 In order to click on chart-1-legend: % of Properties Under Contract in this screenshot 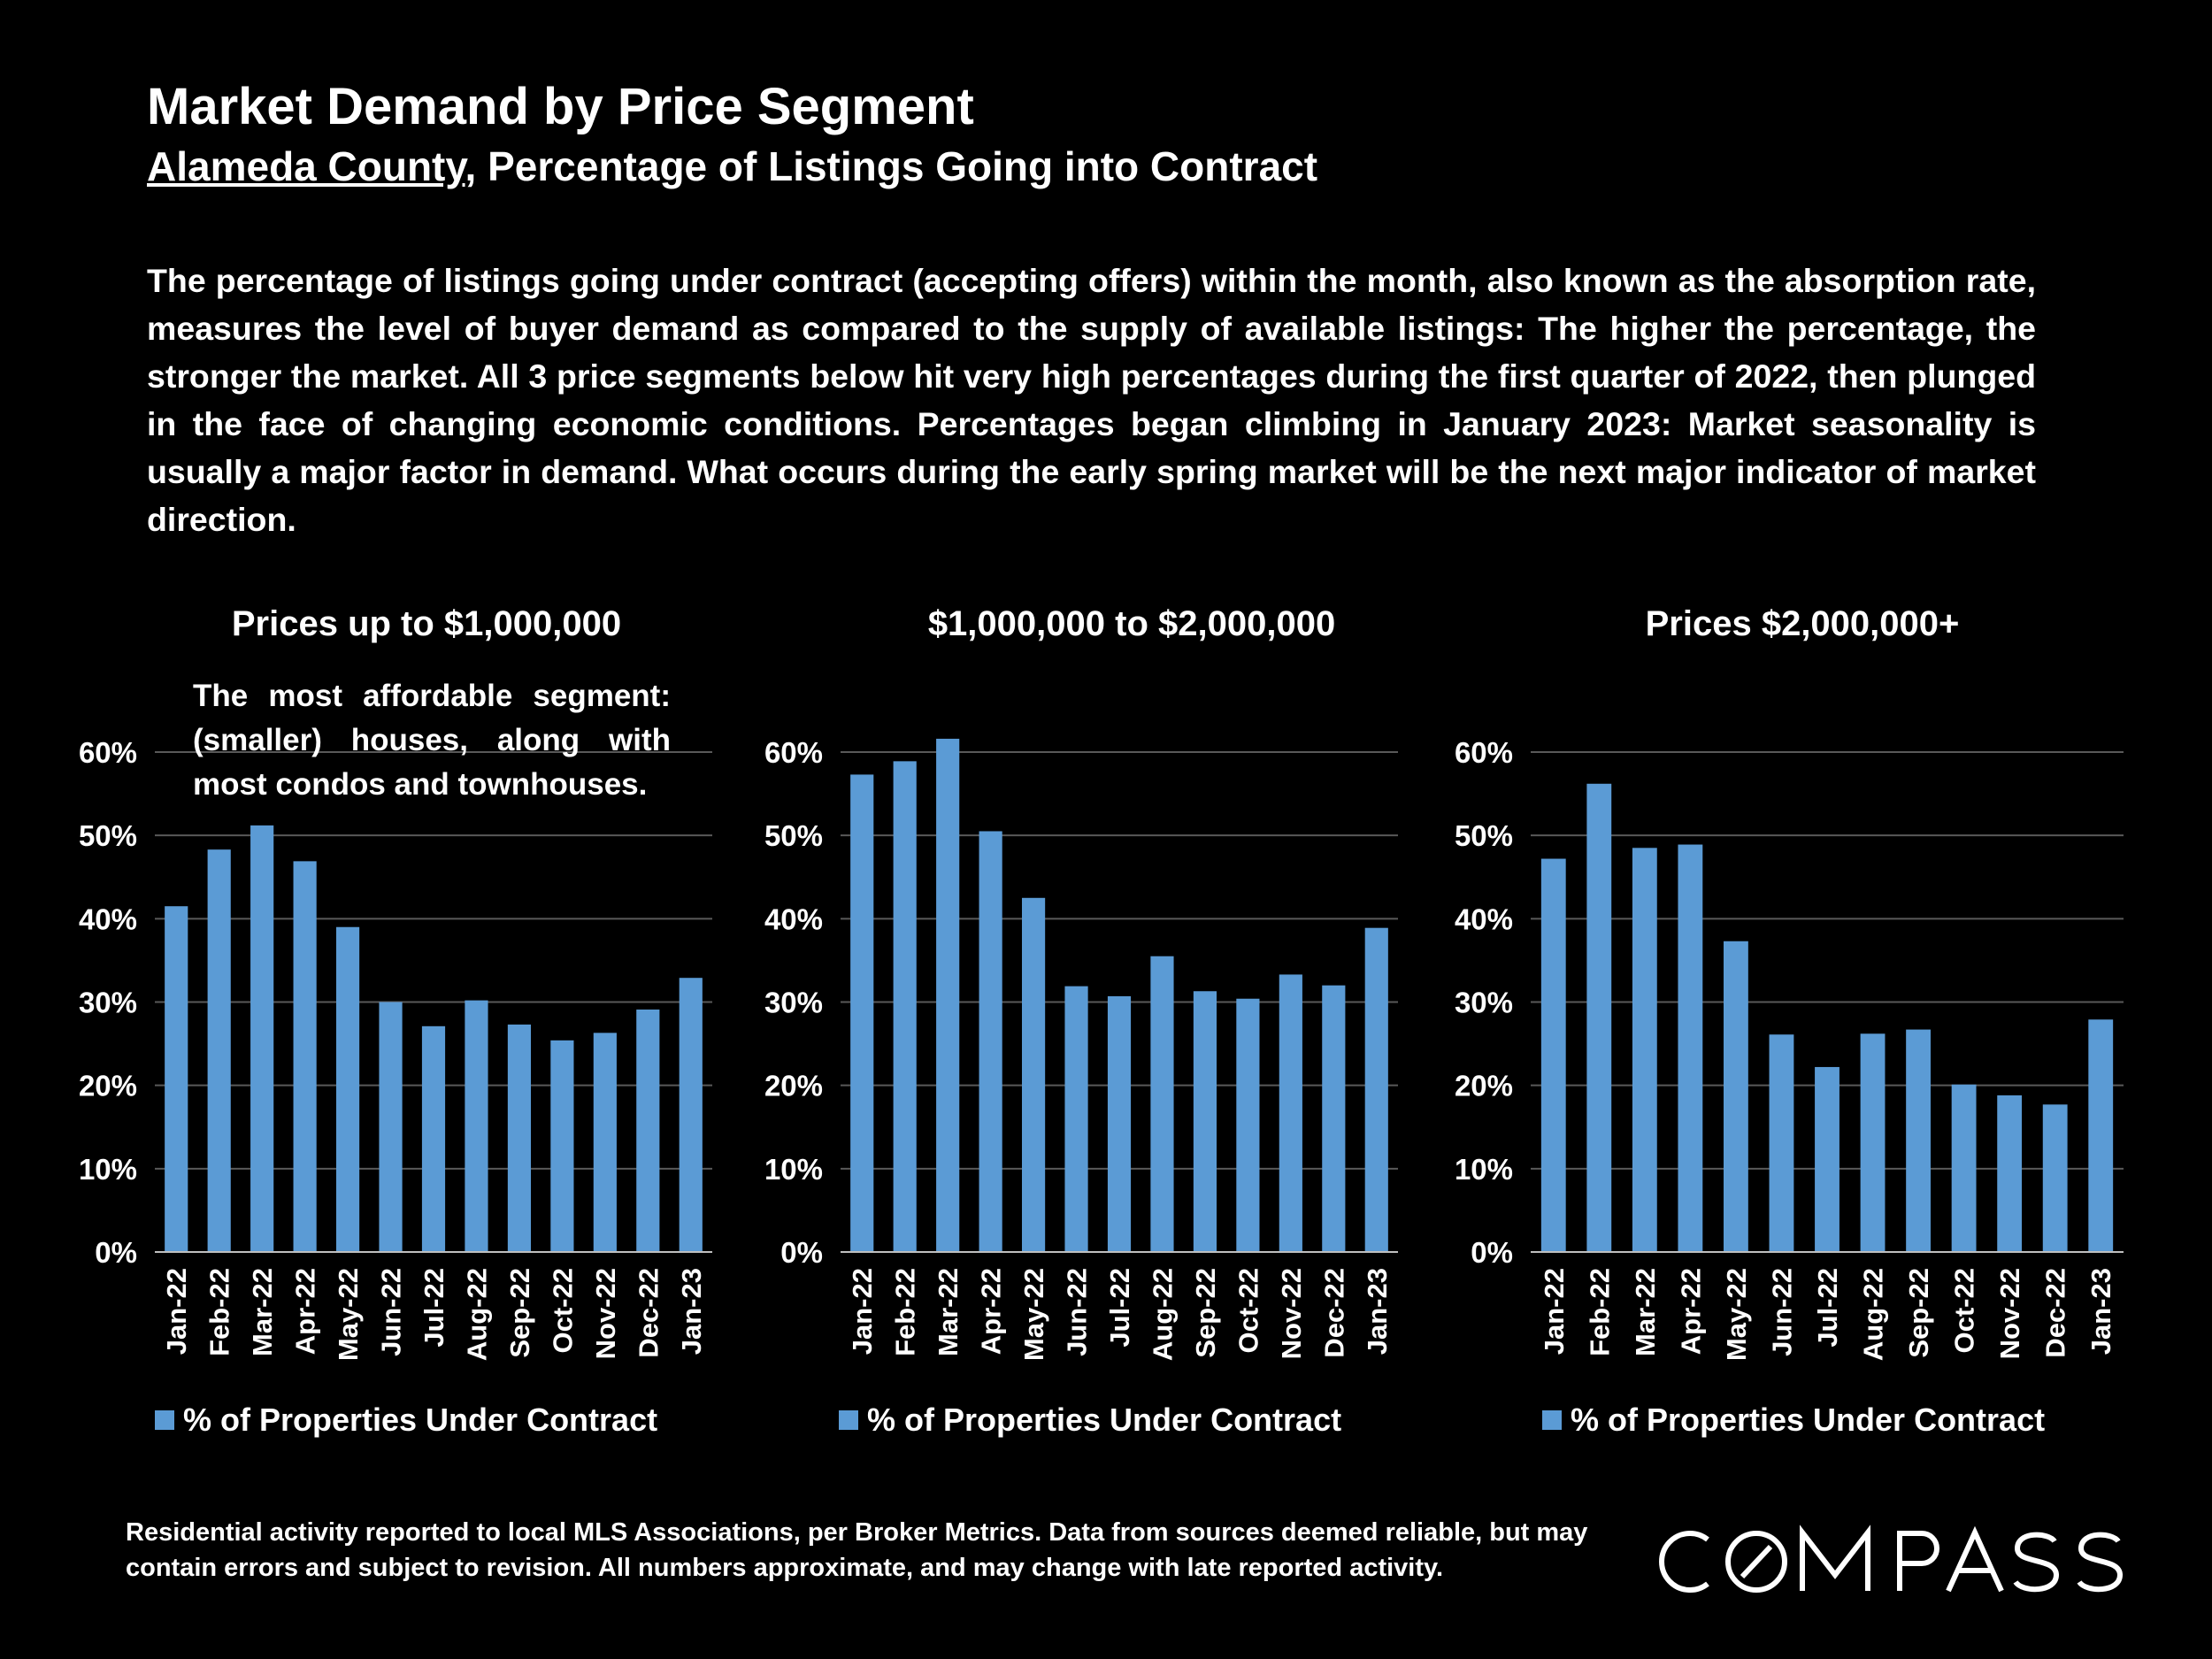, I will do `click(406, 1421)`.